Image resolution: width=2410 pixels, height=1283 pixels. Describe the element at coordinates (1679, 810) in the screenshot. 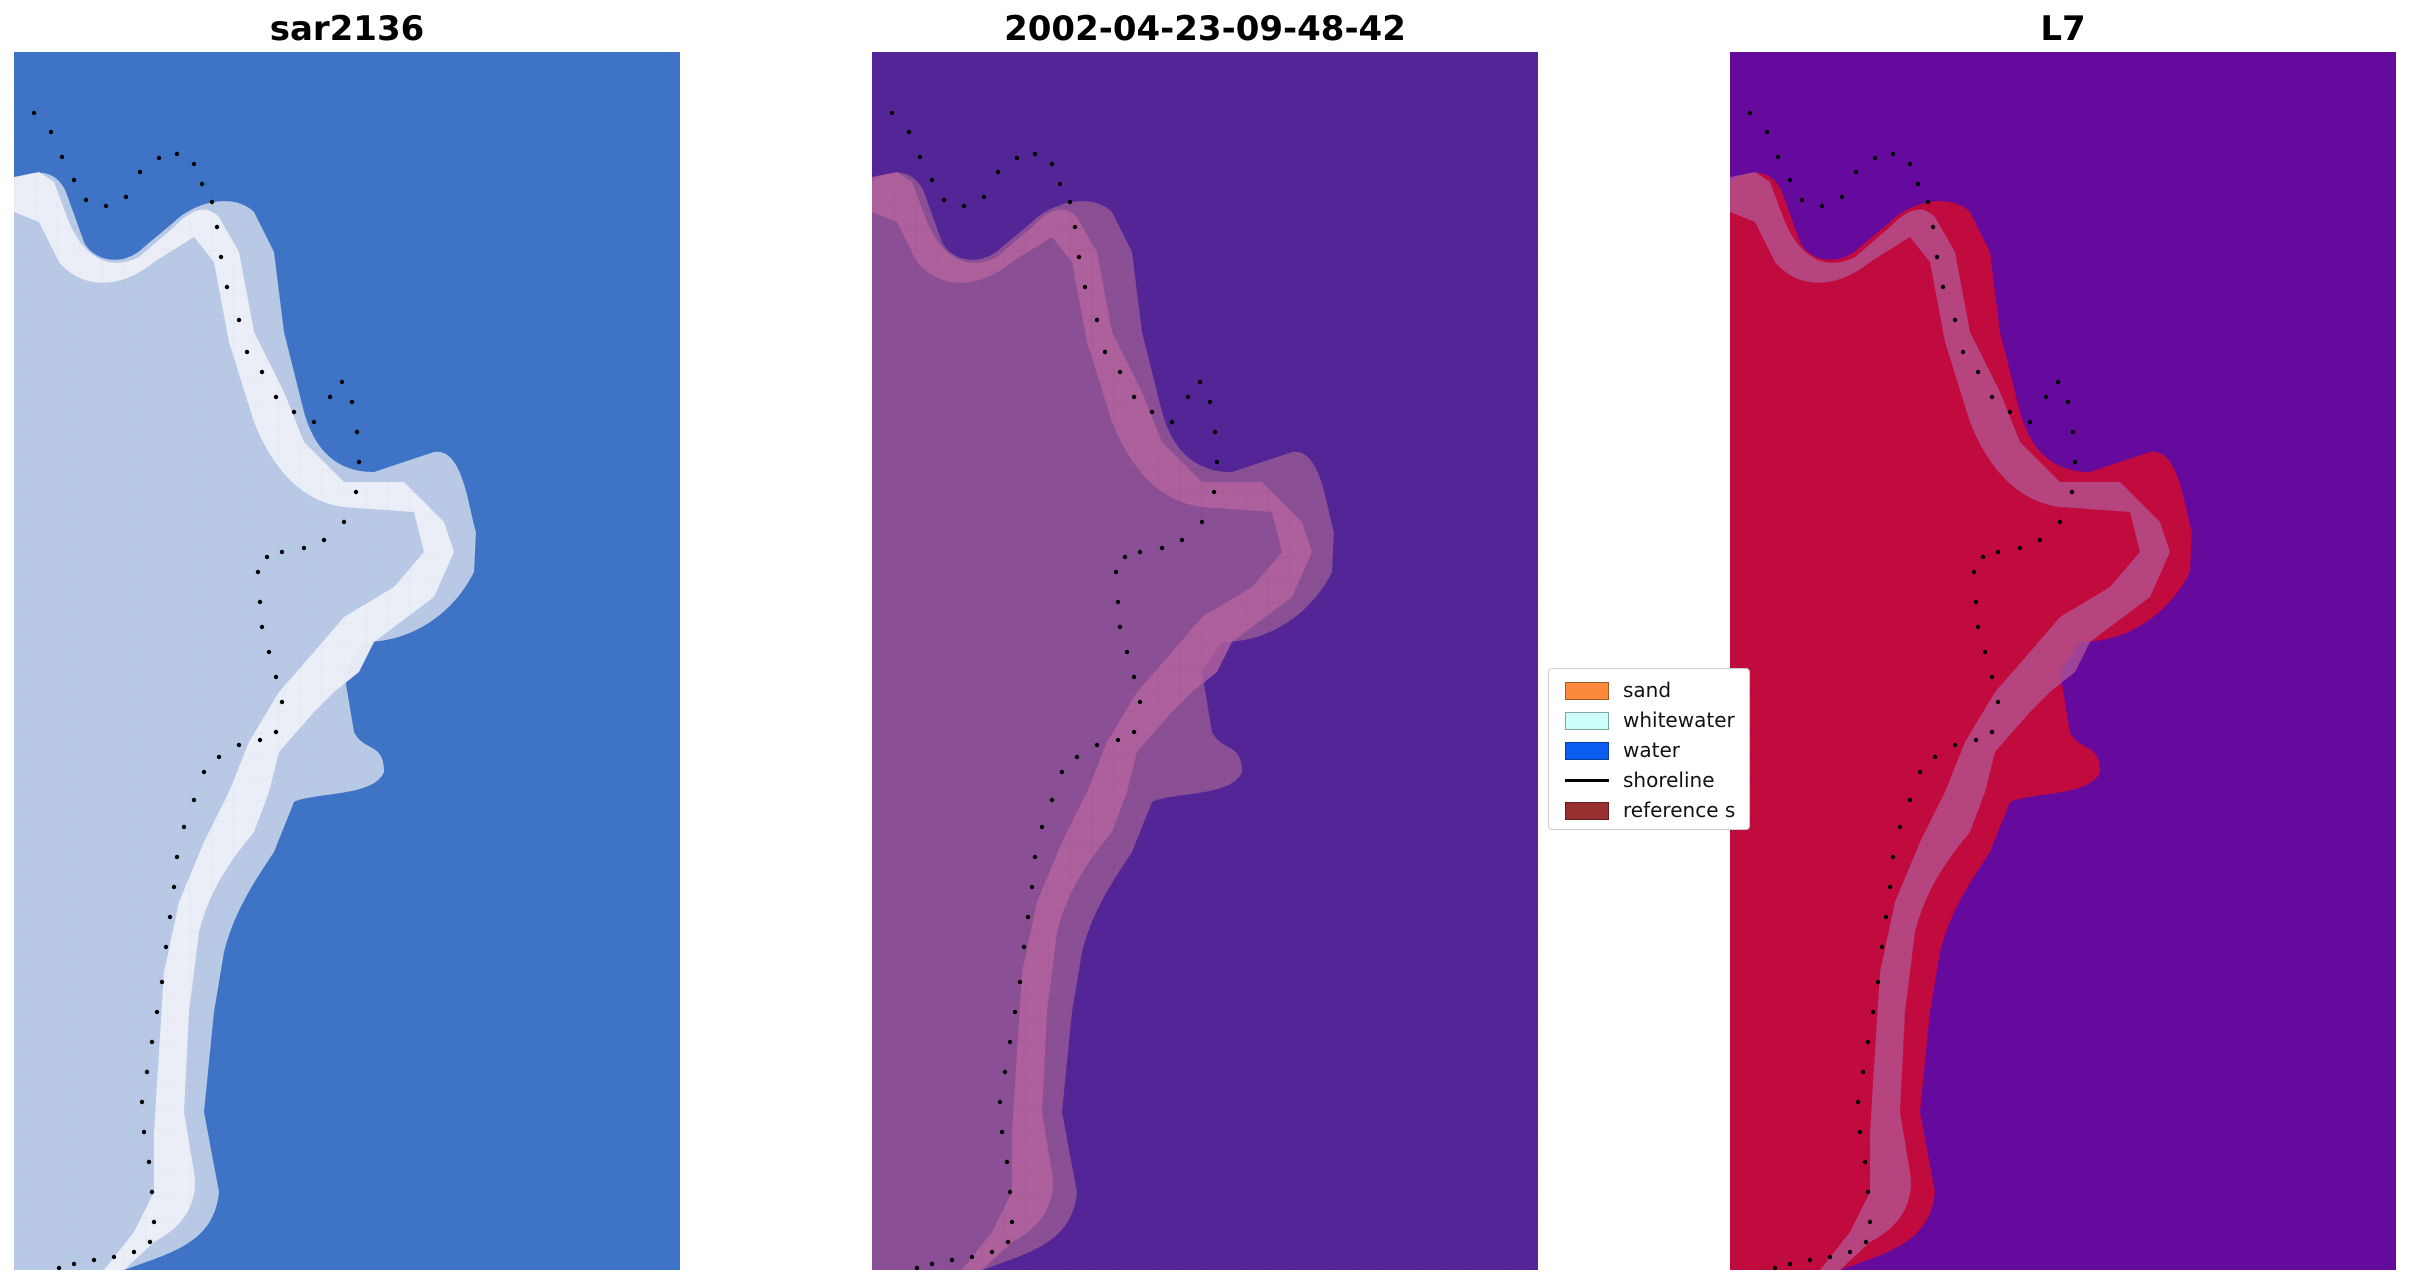

I see `legend-label: reference s` at that location.